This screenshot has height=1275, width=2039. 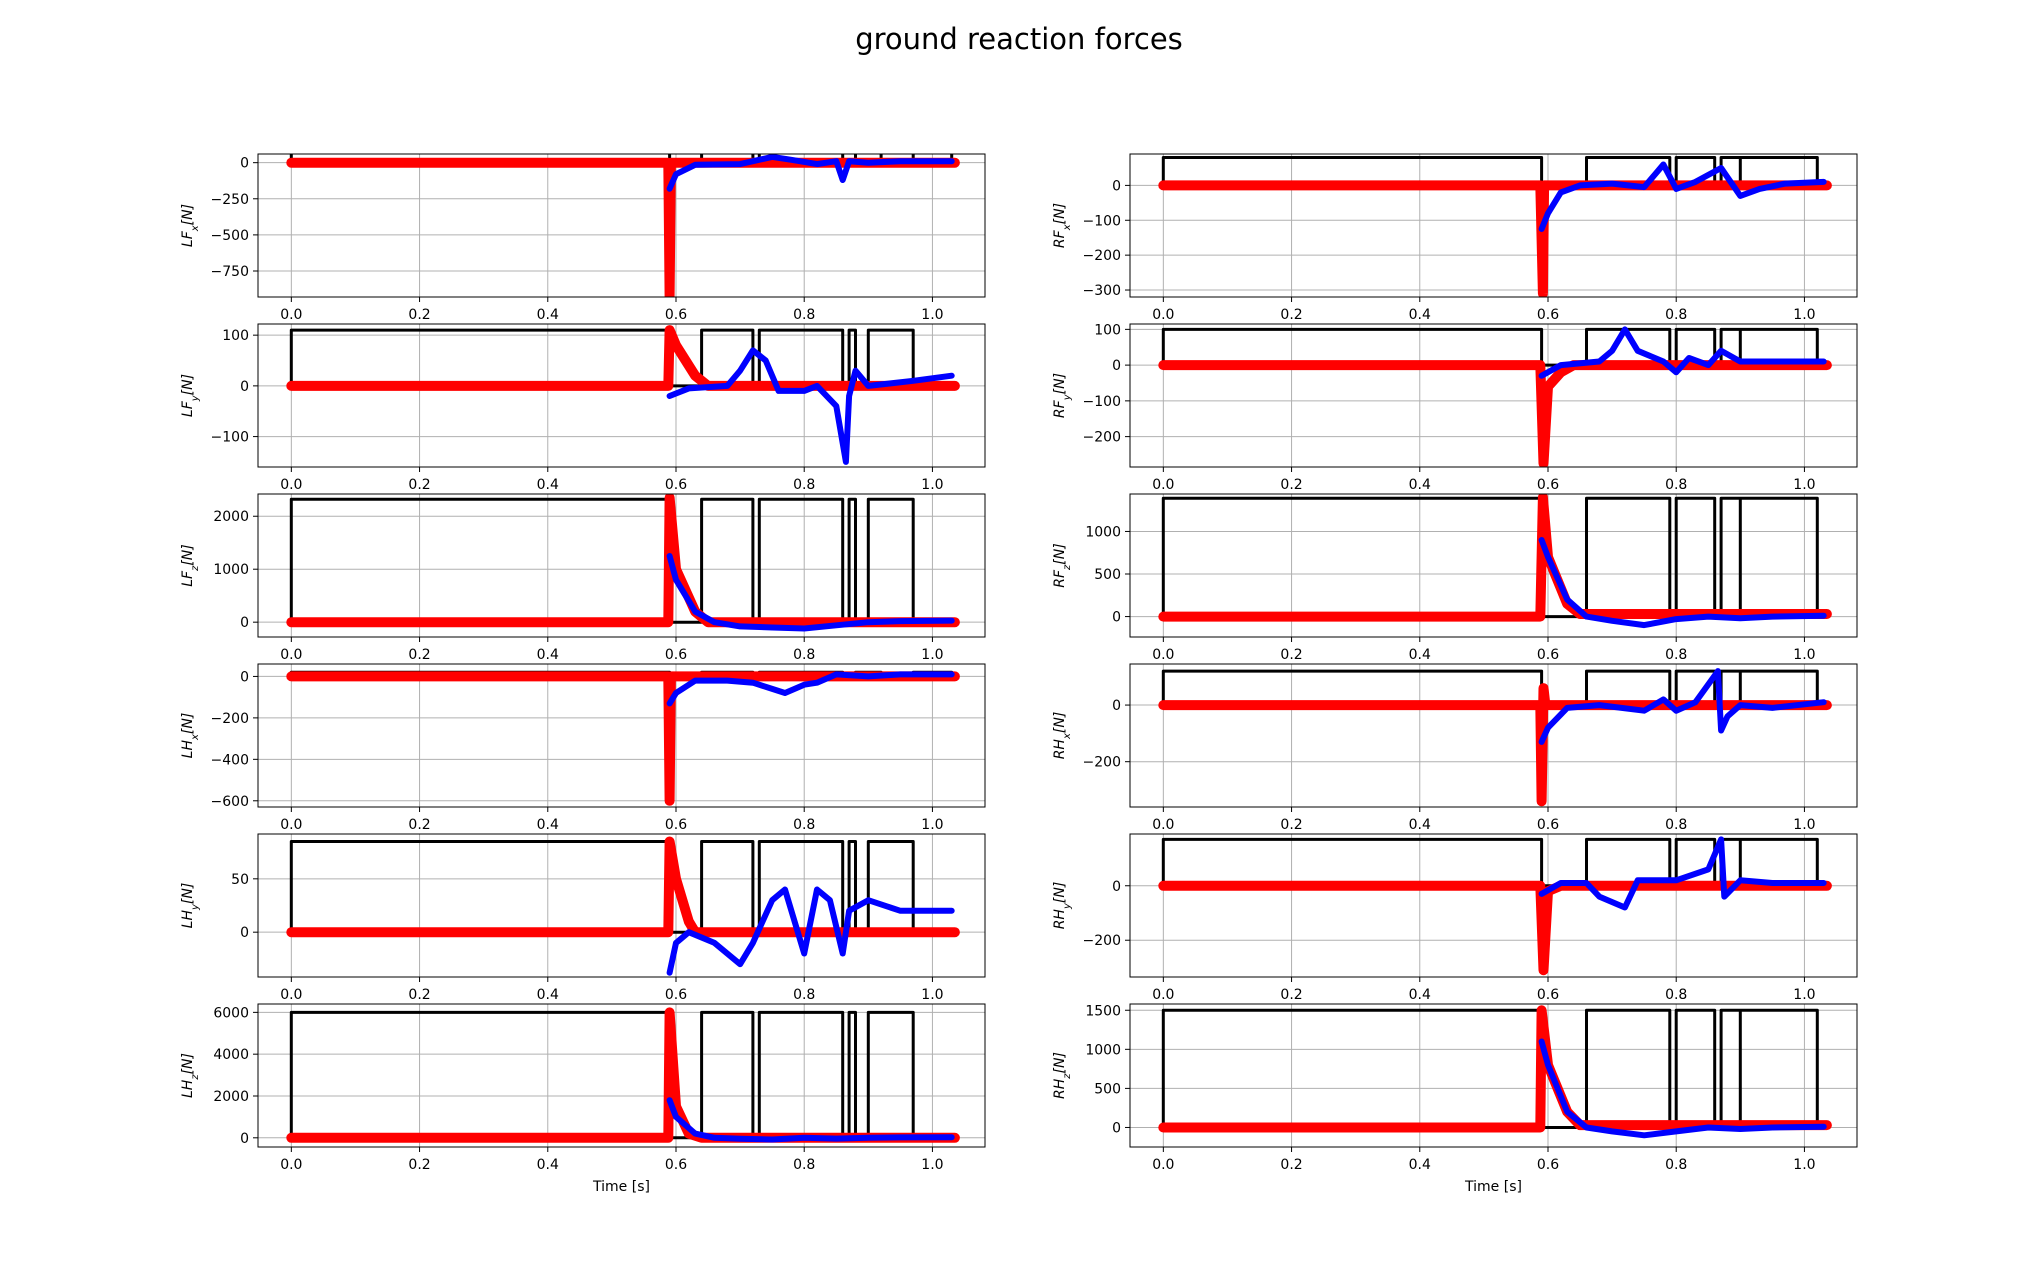 What do you see at coordinates (291, 485) in the screenshot?
I see `panel-lf-y-xtick-label-0: 0.0` at bounding box center [291, 485].